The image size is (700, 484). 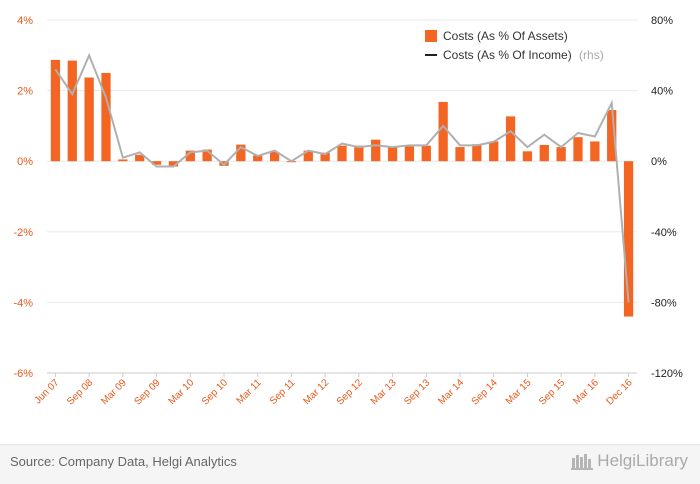 What do you see at coordinates (23, 374) in the screenshot?
I see `left-tick-label: -6%` at bounding box center [23, 374].